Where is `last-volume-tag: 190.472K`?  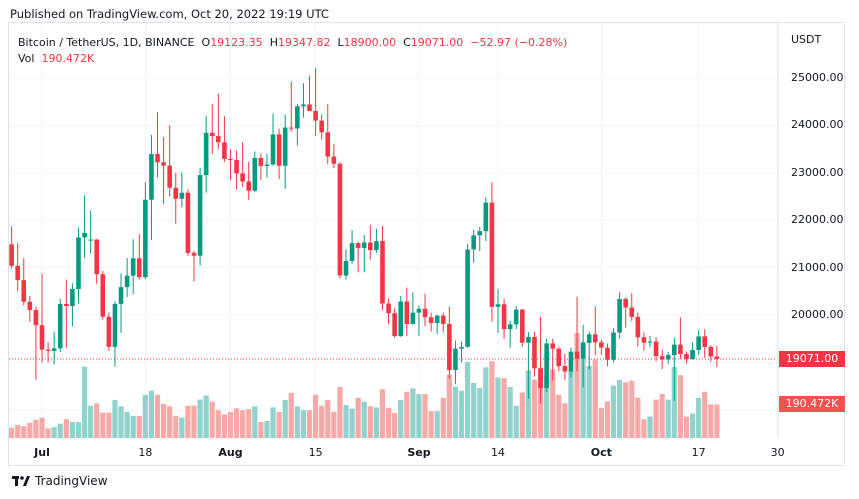
last-volume-tag: 190.472K is located at coordinates (812, 404).